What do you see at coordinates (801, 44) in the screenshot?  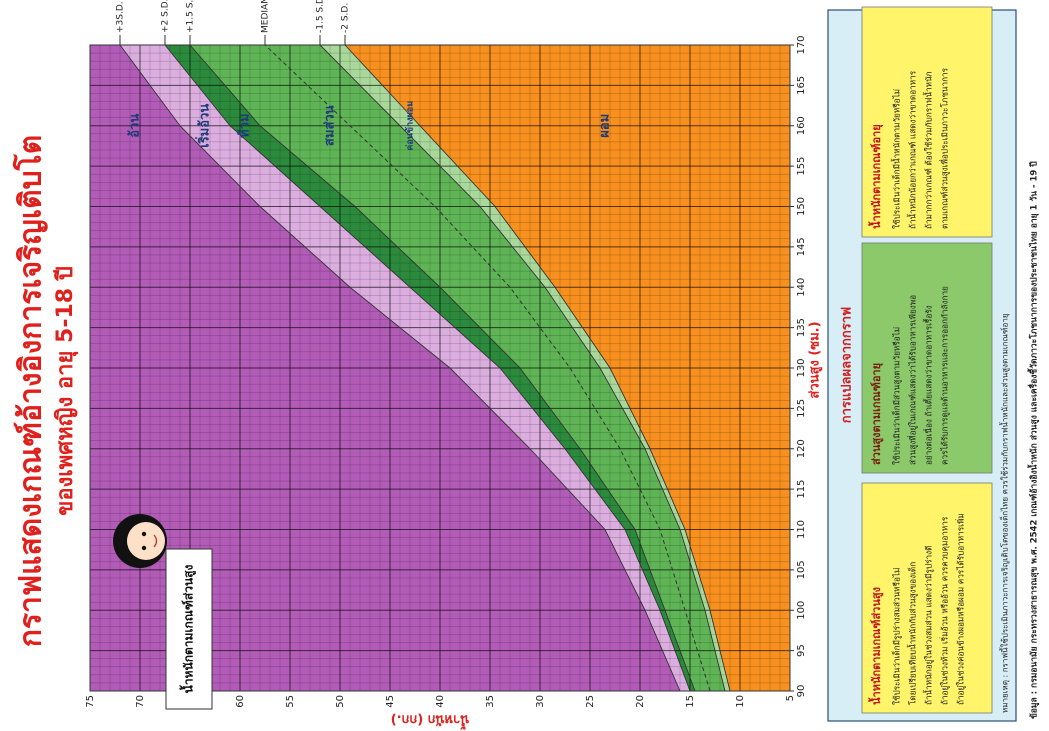 I see `x-tick-label: 170` at bounding box center [801, 44].